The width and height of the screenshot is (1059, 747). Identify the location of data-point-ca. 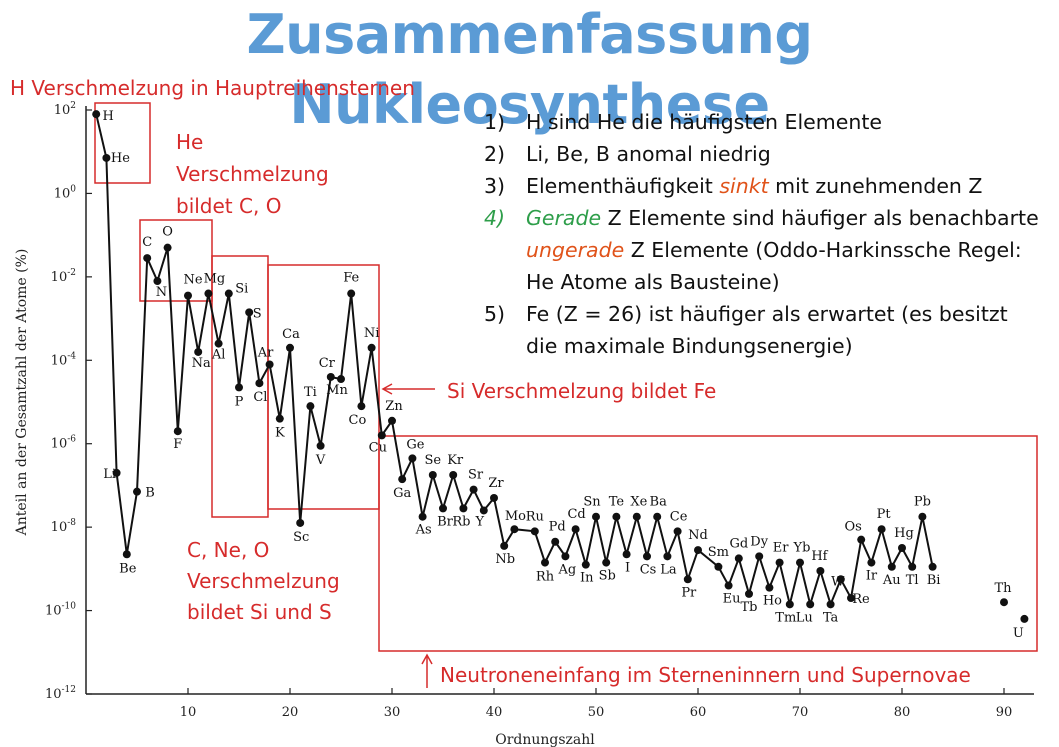
(290, 347).